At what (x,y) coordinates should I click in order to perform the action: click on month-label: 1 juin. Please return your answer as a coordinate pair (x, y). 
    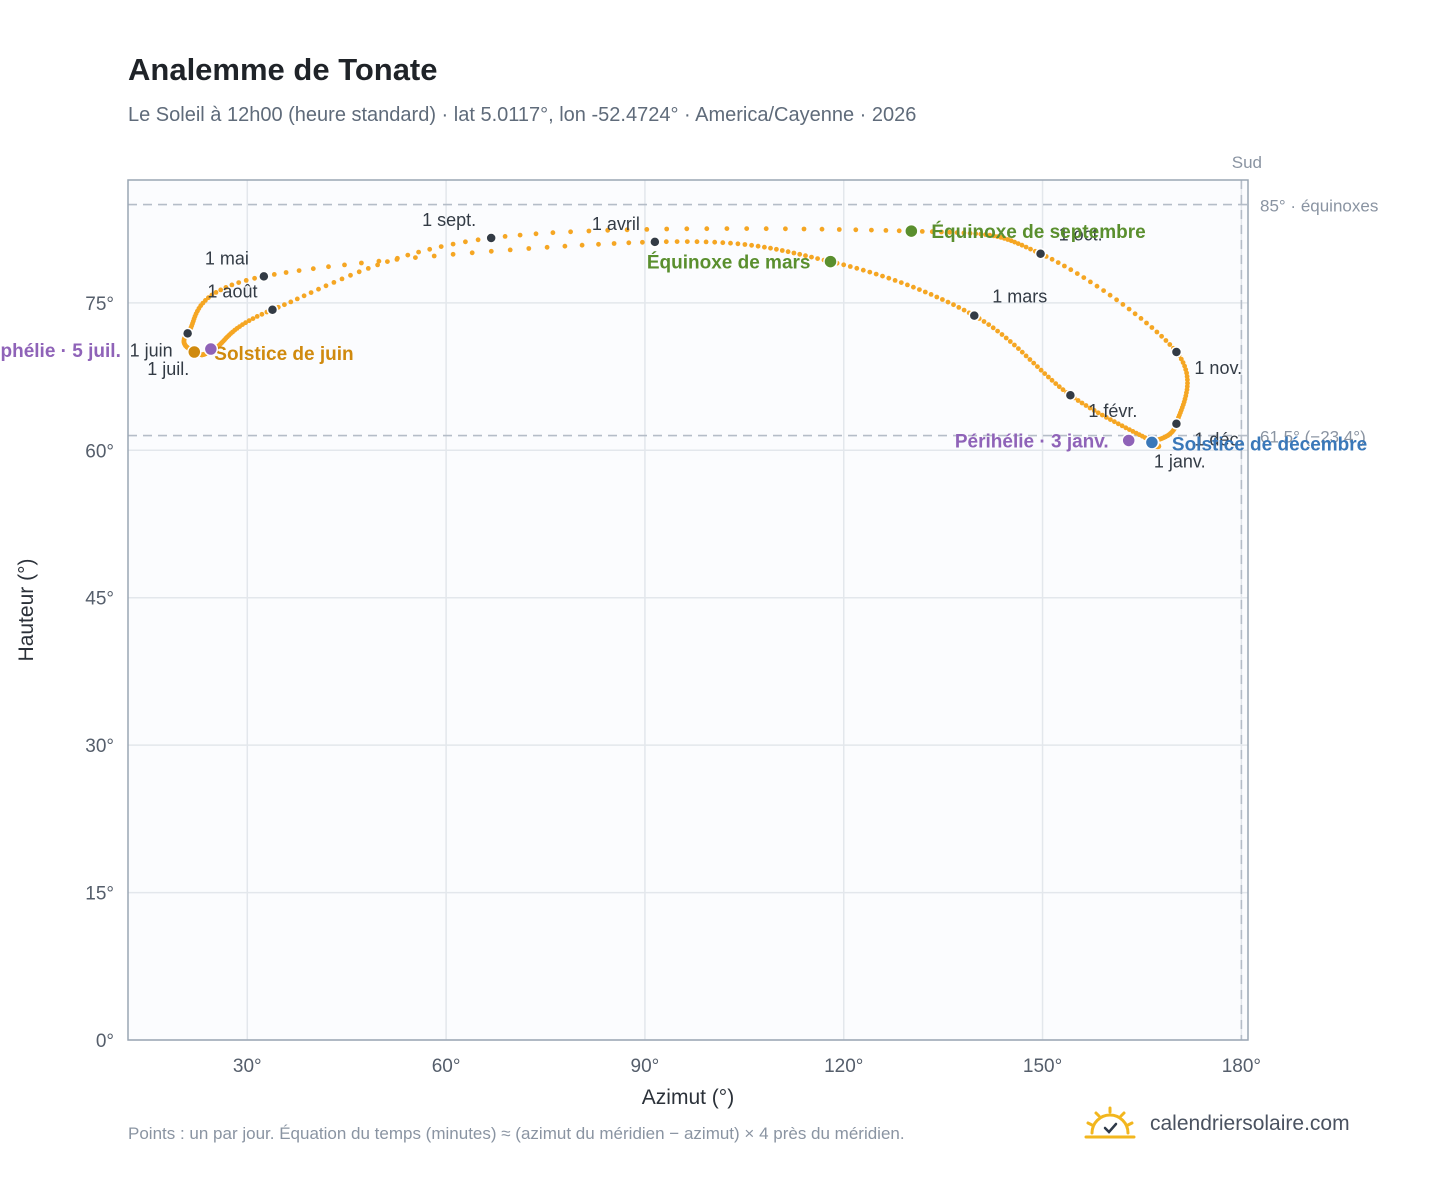
    Looking at the image, I should click on (151, 350).